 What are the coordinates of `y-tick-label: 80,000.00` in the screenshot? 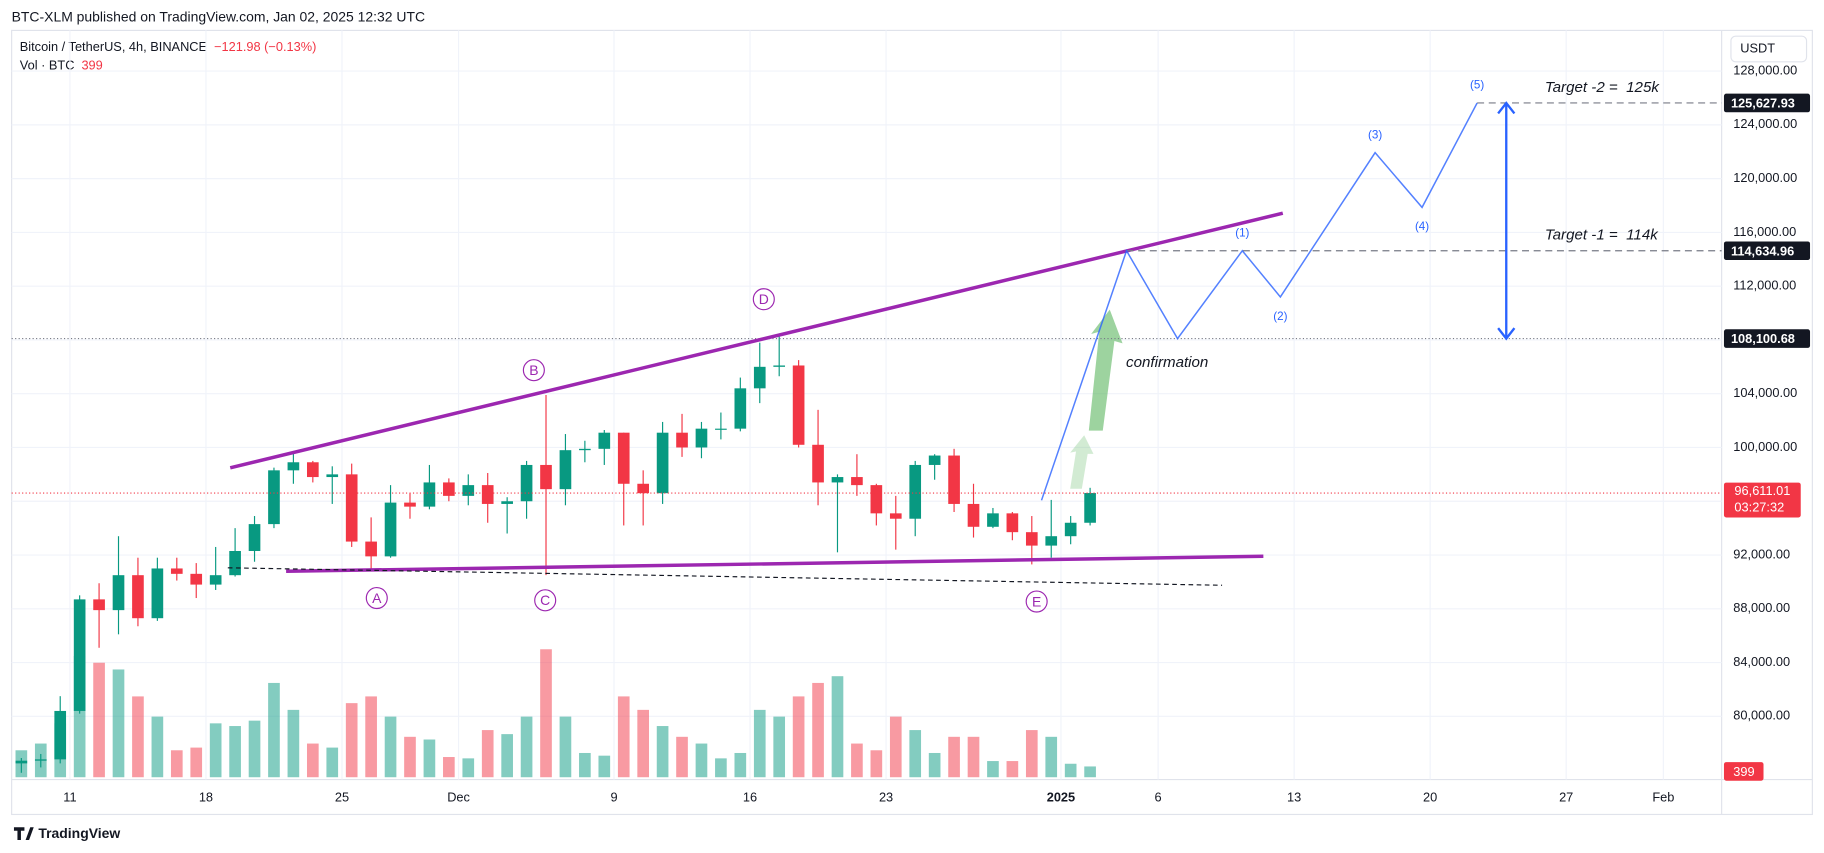 It's located at (1761, 715).